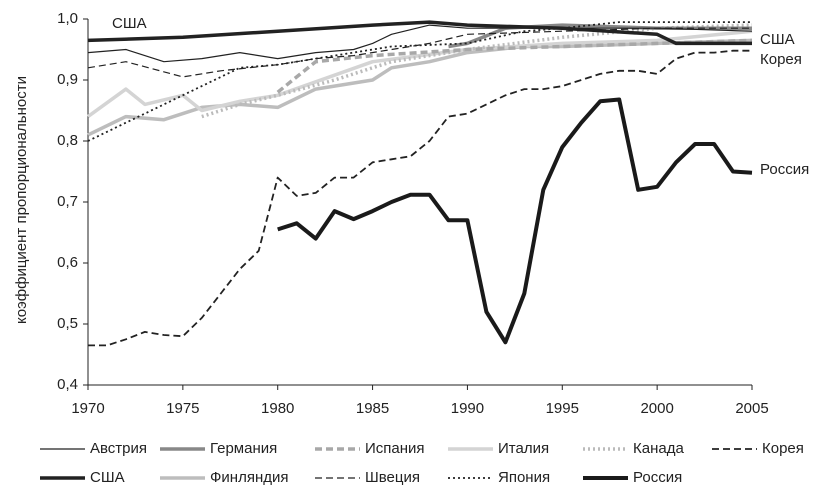  I want to click on y-tick-label: 0,6, so click(67, 262).